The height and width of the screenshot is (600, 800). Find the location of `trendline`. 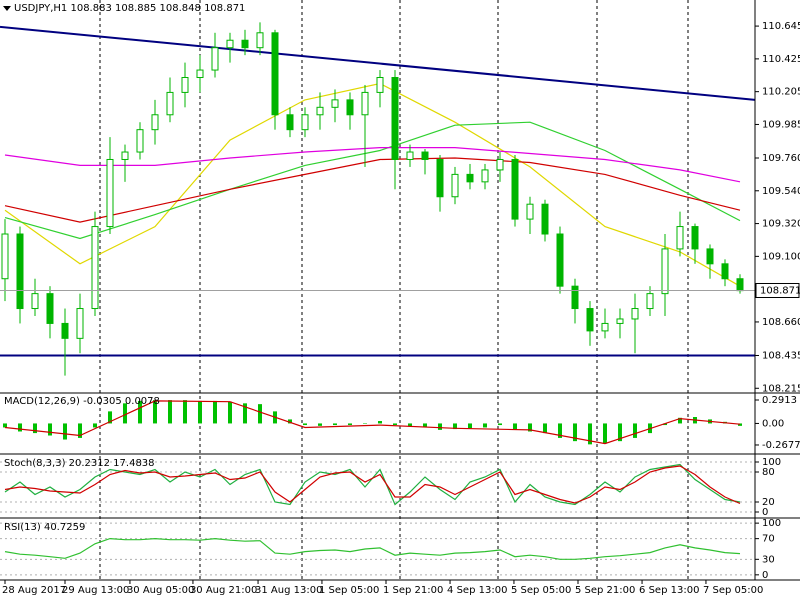

trendline is located at coordinates (378, 63).